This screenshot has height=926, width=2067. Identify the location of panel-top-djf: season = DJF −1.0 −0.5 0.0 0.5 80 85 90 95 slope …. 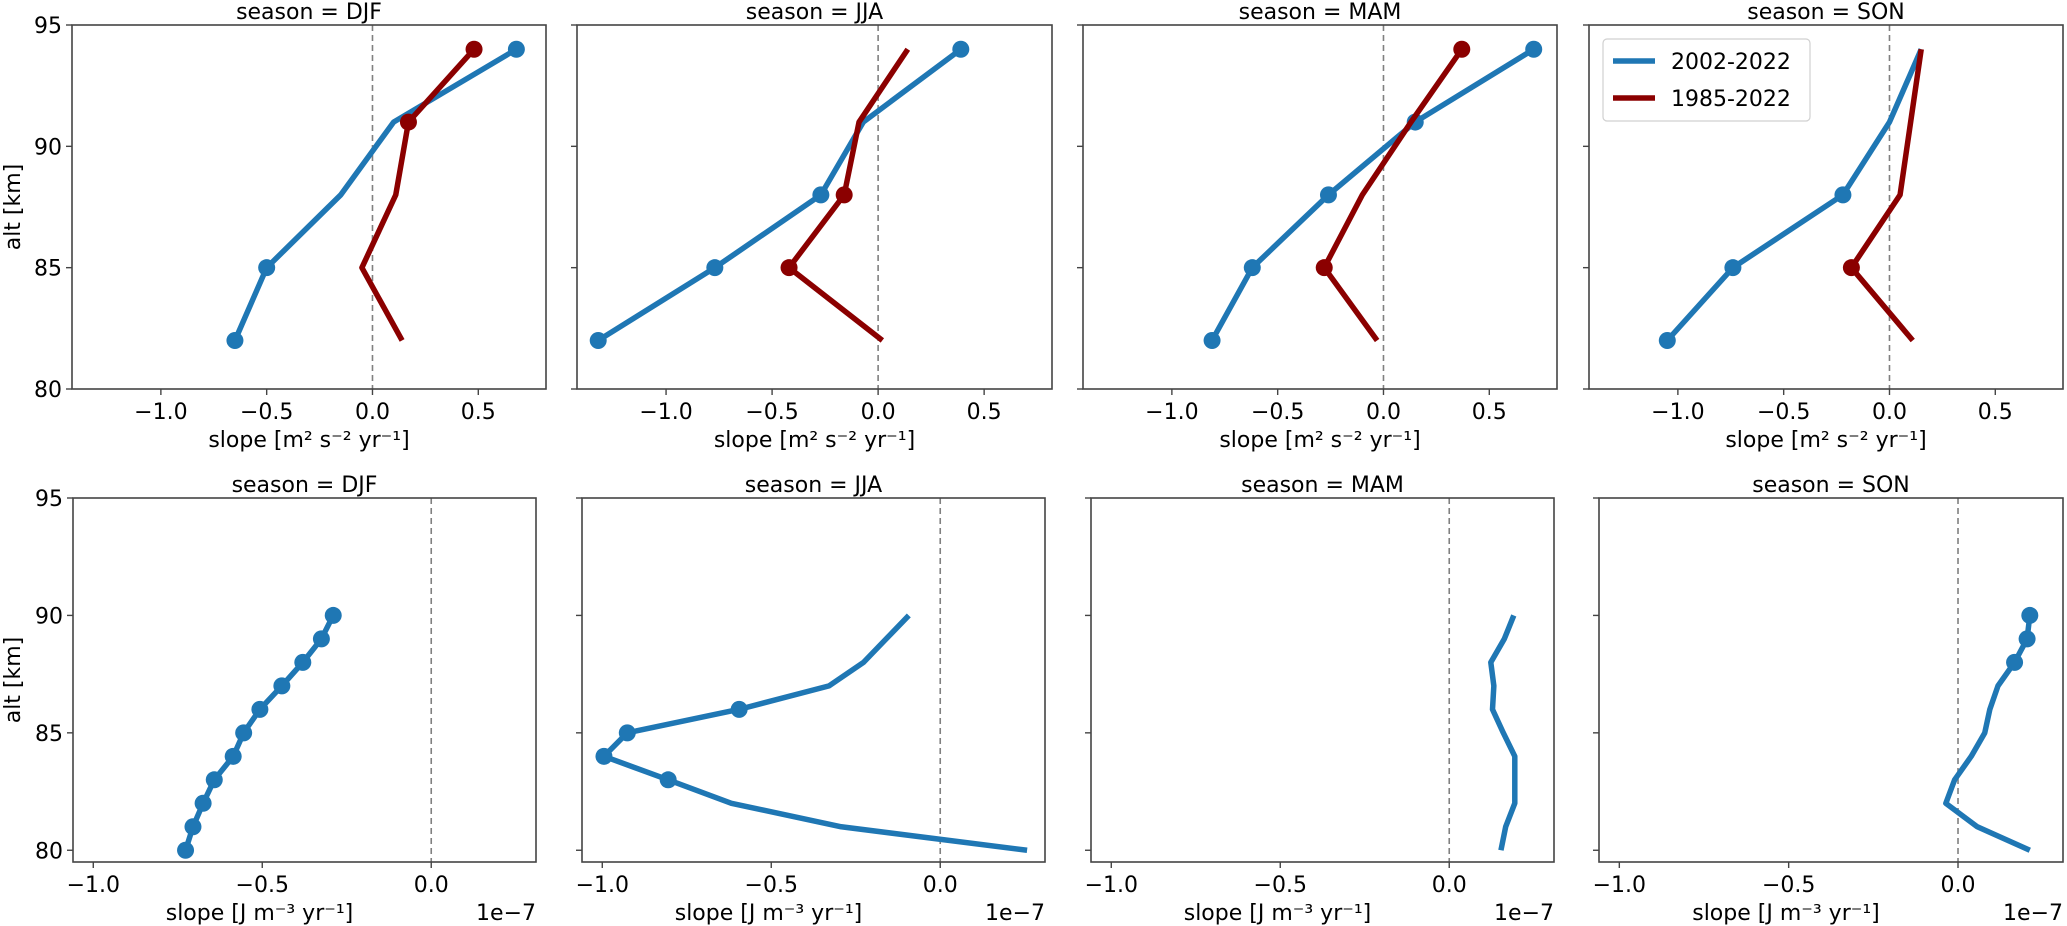
(274, 226).